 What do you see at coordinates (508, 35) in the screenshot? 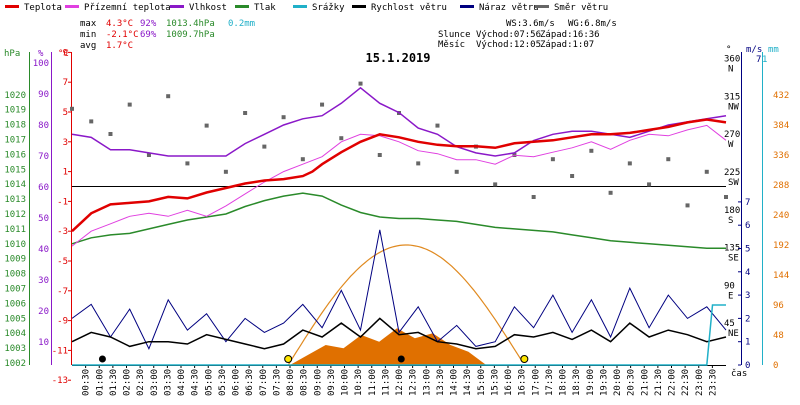
I see `sun-rise: Východ:07:56` at bounding box center [508, 35].